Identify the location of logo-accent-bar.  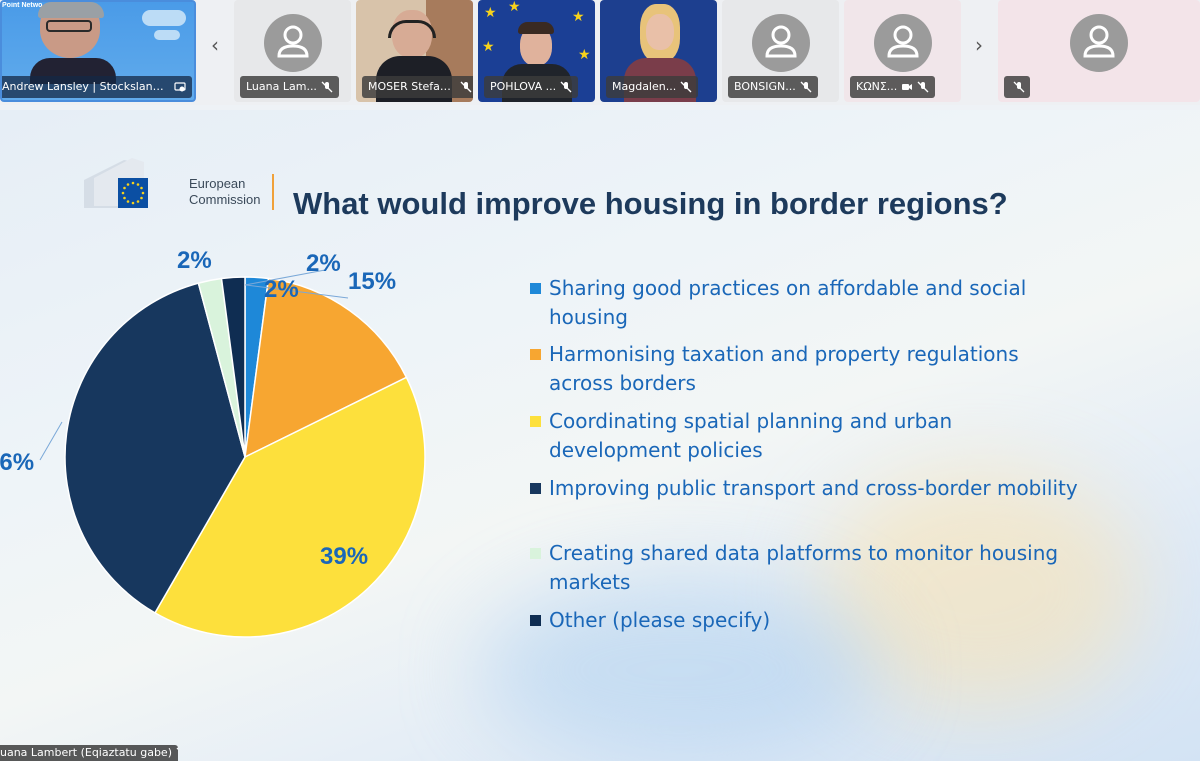
(273, 192).